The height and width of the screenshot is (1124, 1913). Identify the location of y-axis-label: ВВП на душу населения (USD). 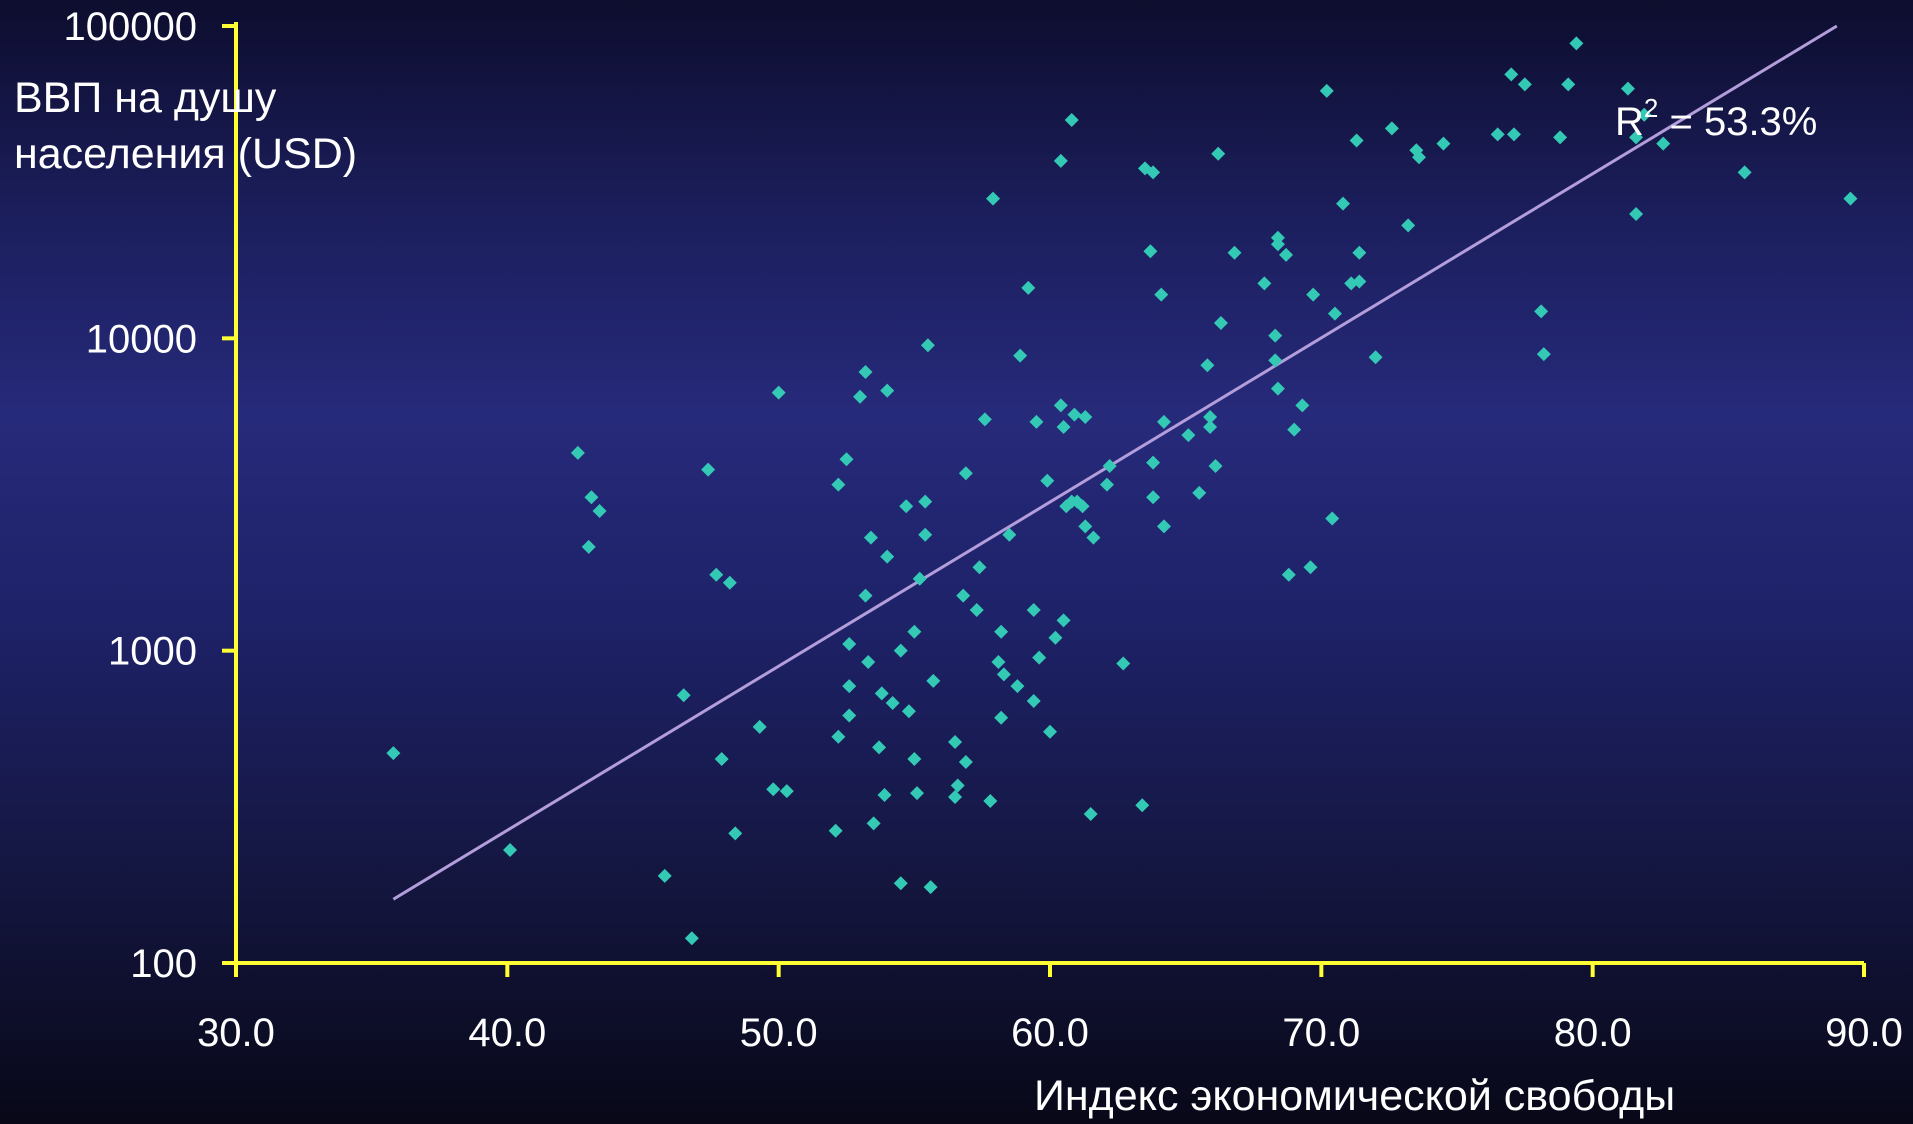
(186, 126).